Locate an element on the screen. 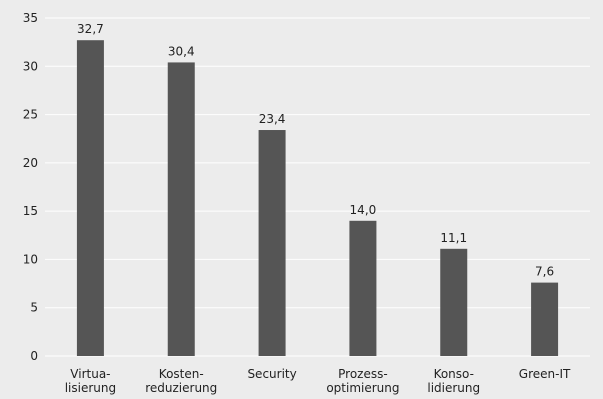  y-tick-label: 25 is located at coordinates (30, 115).